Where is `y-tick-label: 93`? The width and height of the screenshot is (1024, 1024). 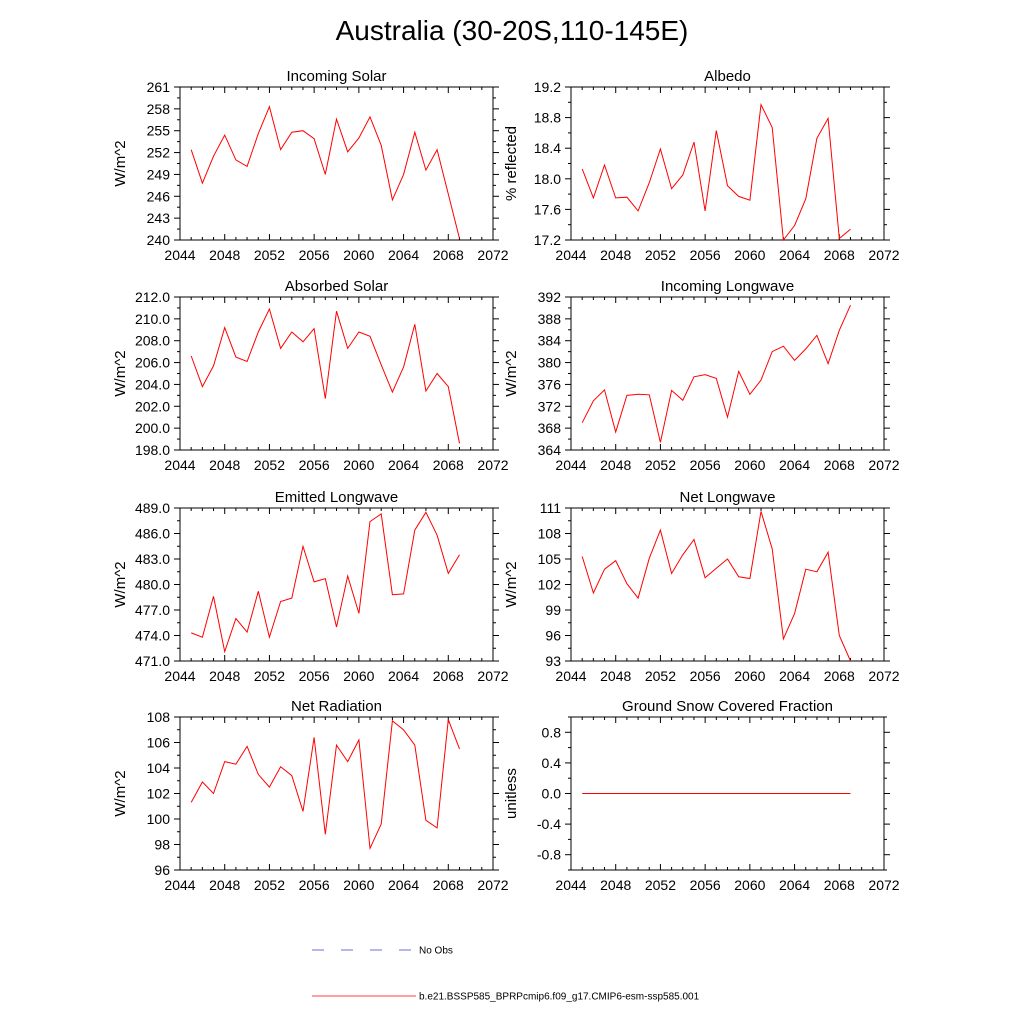
y-tick-label: 93 is located at coordinates (553, 661).